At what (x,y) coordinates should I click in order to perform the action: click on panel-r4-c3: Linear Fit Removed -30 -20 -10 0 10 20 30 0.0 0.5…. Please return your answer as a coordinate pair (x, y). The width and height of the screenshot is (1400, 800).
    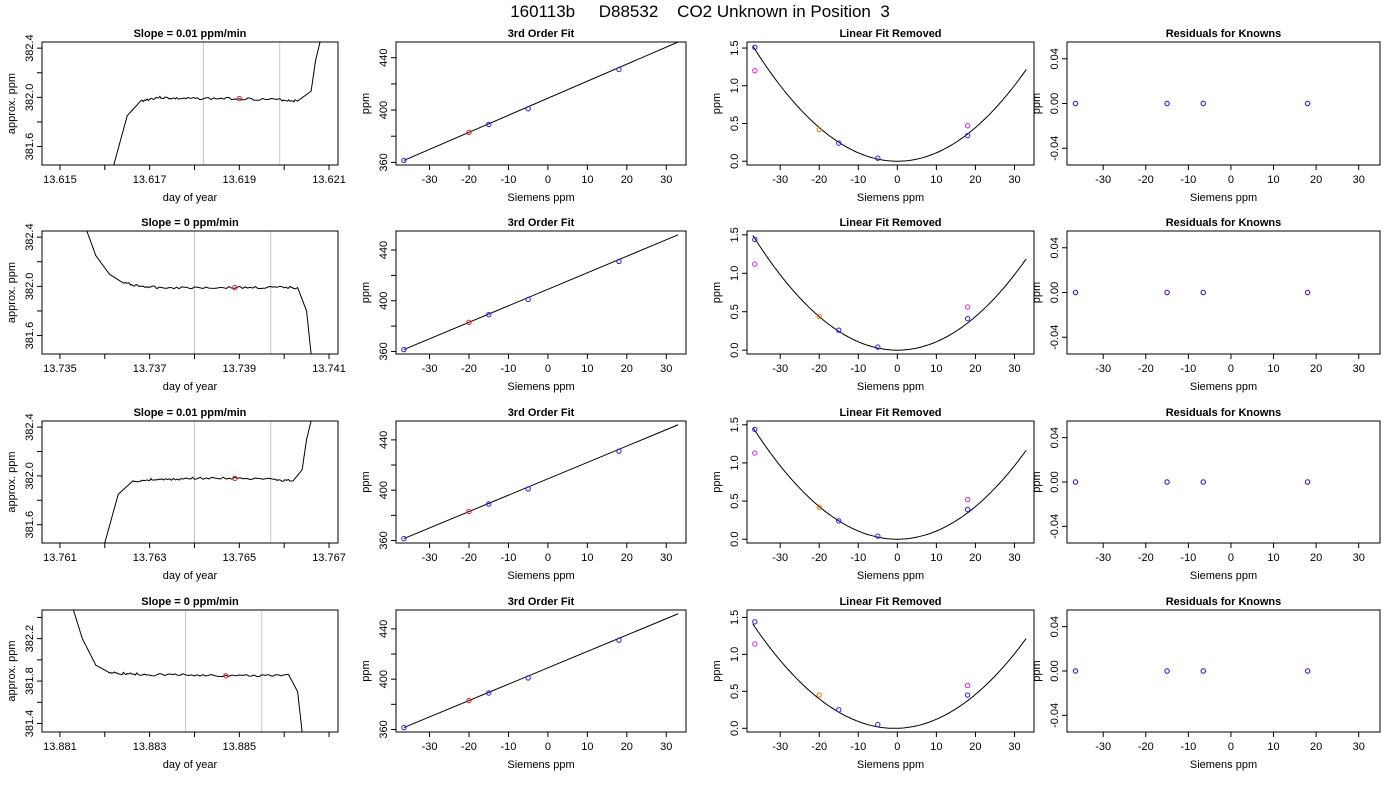
    Looking at the image, I should click on (873, 683).